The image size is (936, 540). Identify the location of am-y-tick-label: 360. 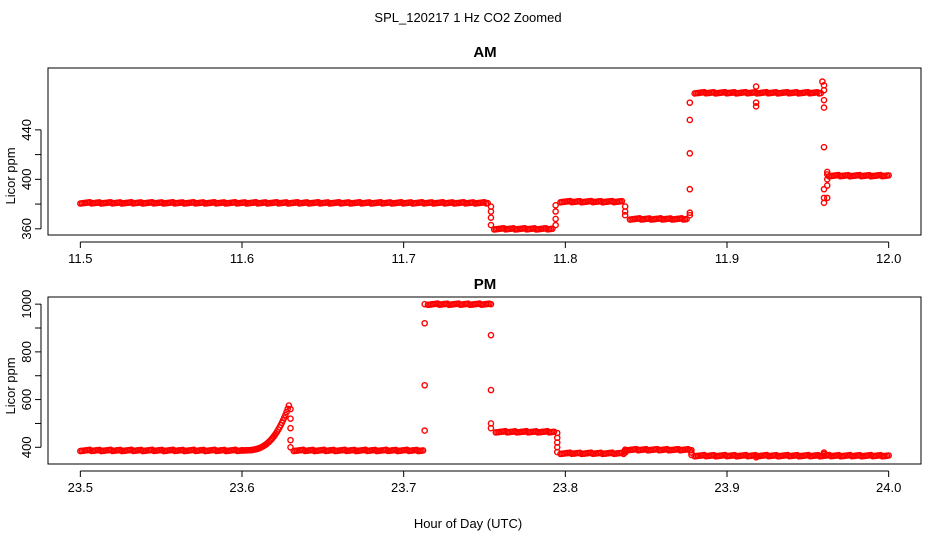
(26, 229).